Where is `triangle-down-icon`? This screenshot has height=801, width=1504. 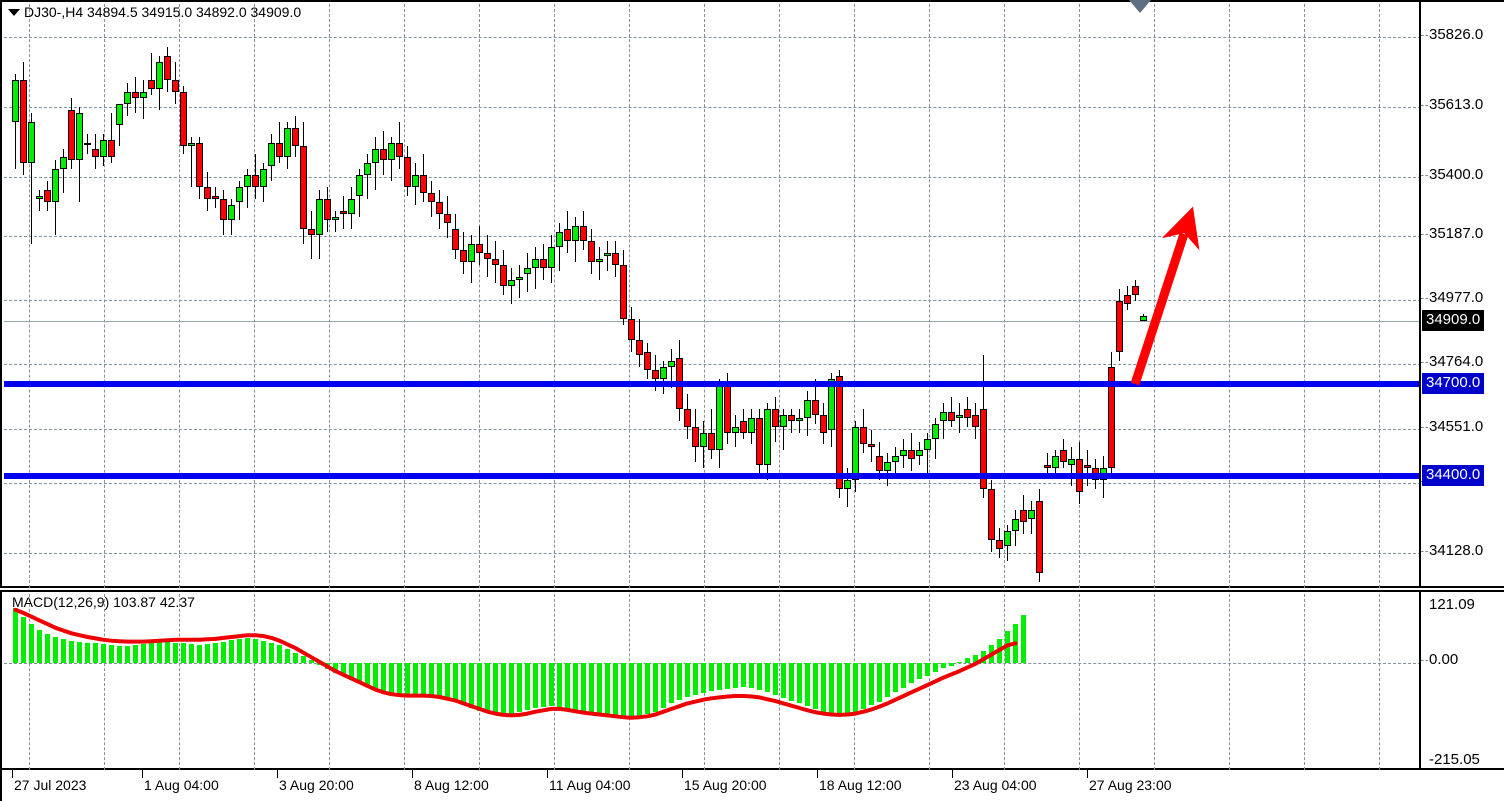 triangle-down-icon is located at coordinates (14, 12).